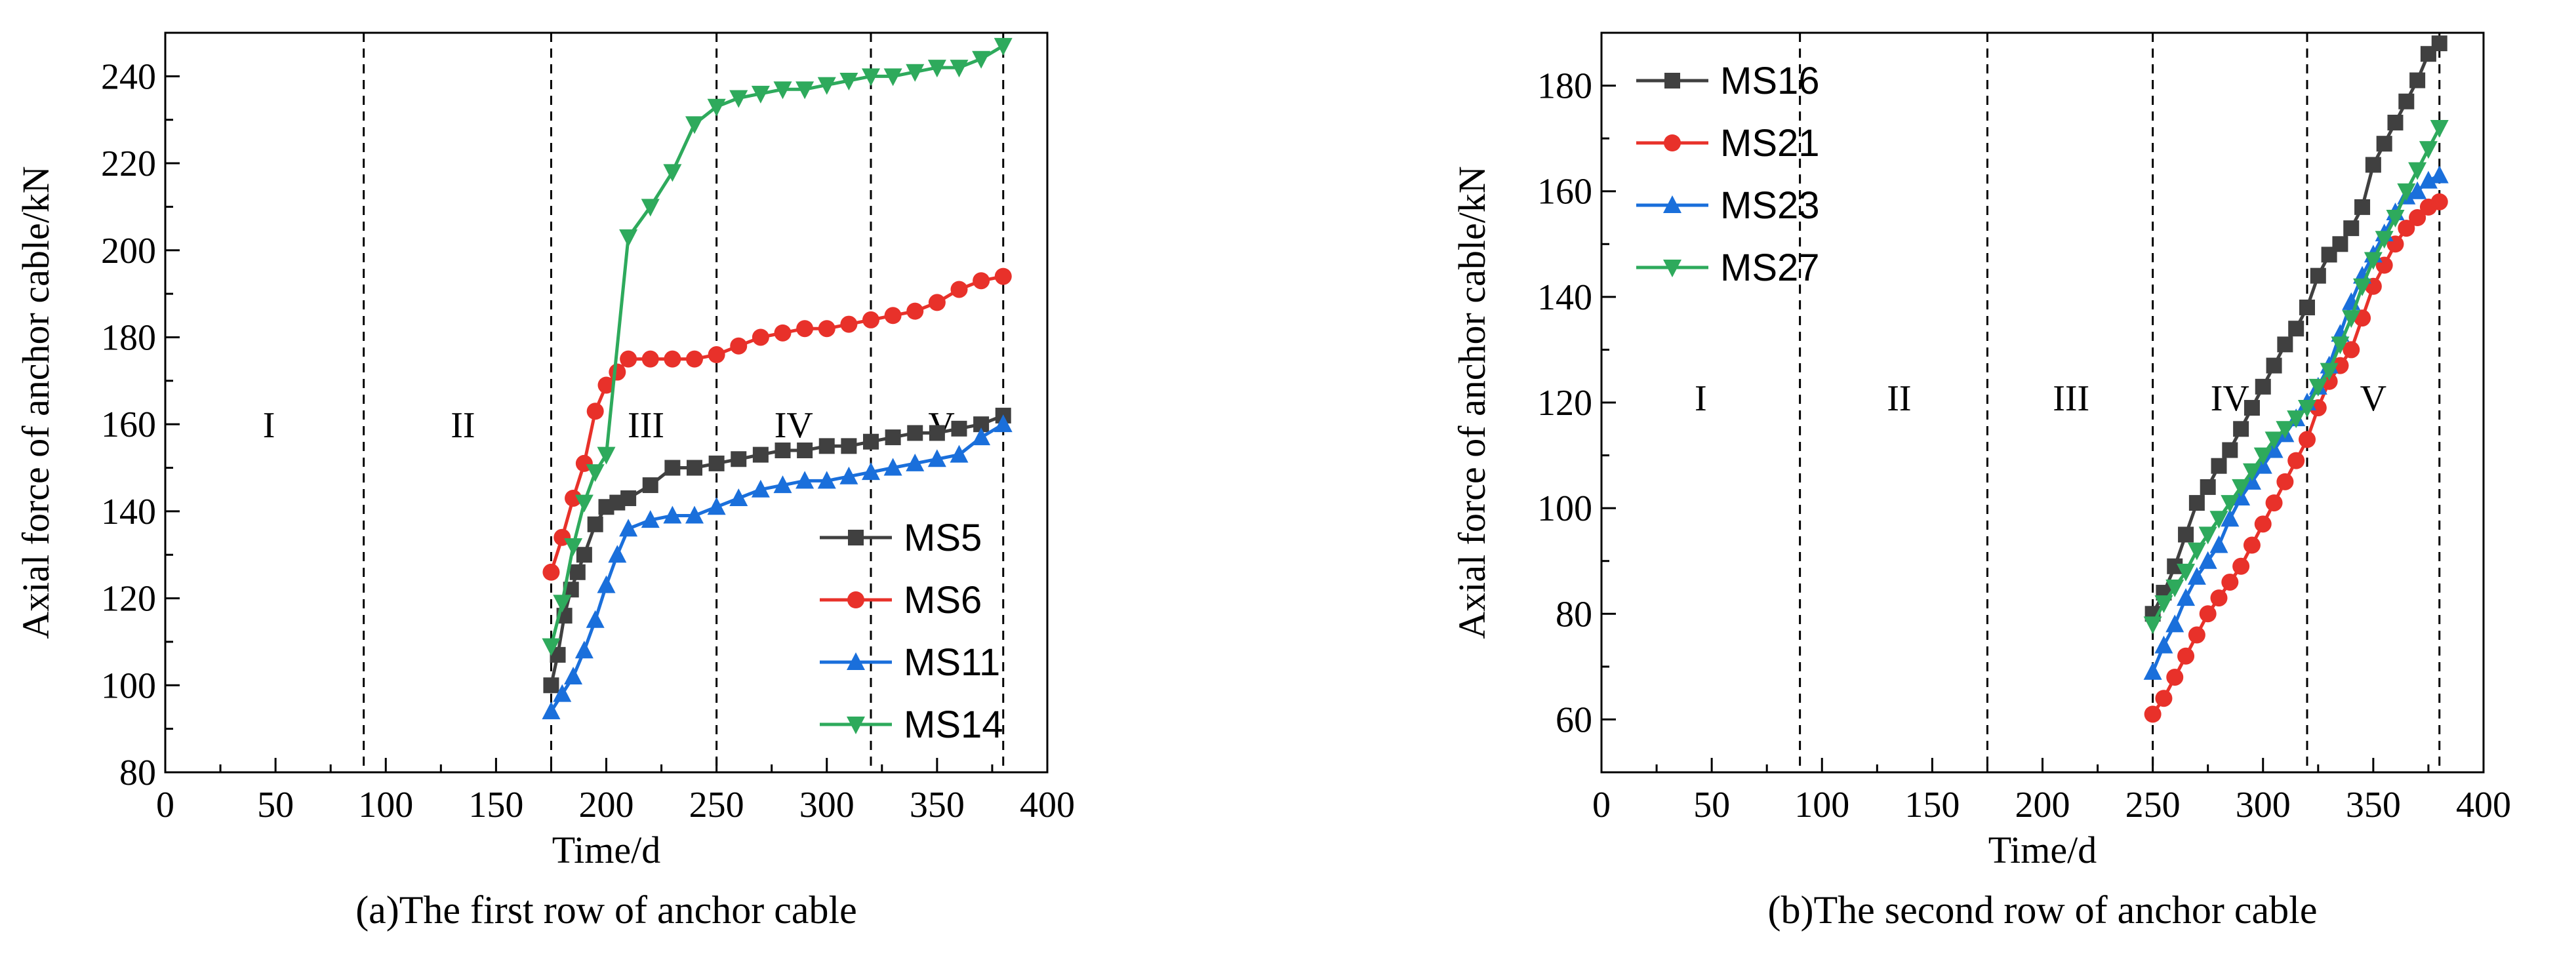 Image resolution: width=2576 pixels, height=967 pixels. I want to click on y-tick-label: 180, so click(128, 337).